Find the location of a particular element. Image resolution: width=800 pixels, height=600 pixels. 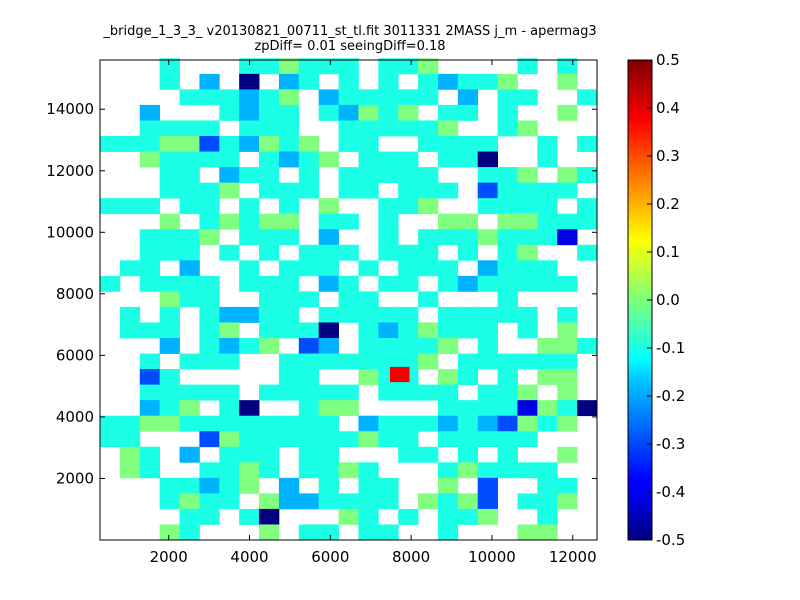

colorbar-tick-label: 0.2 is located at coordinates (668, 204).